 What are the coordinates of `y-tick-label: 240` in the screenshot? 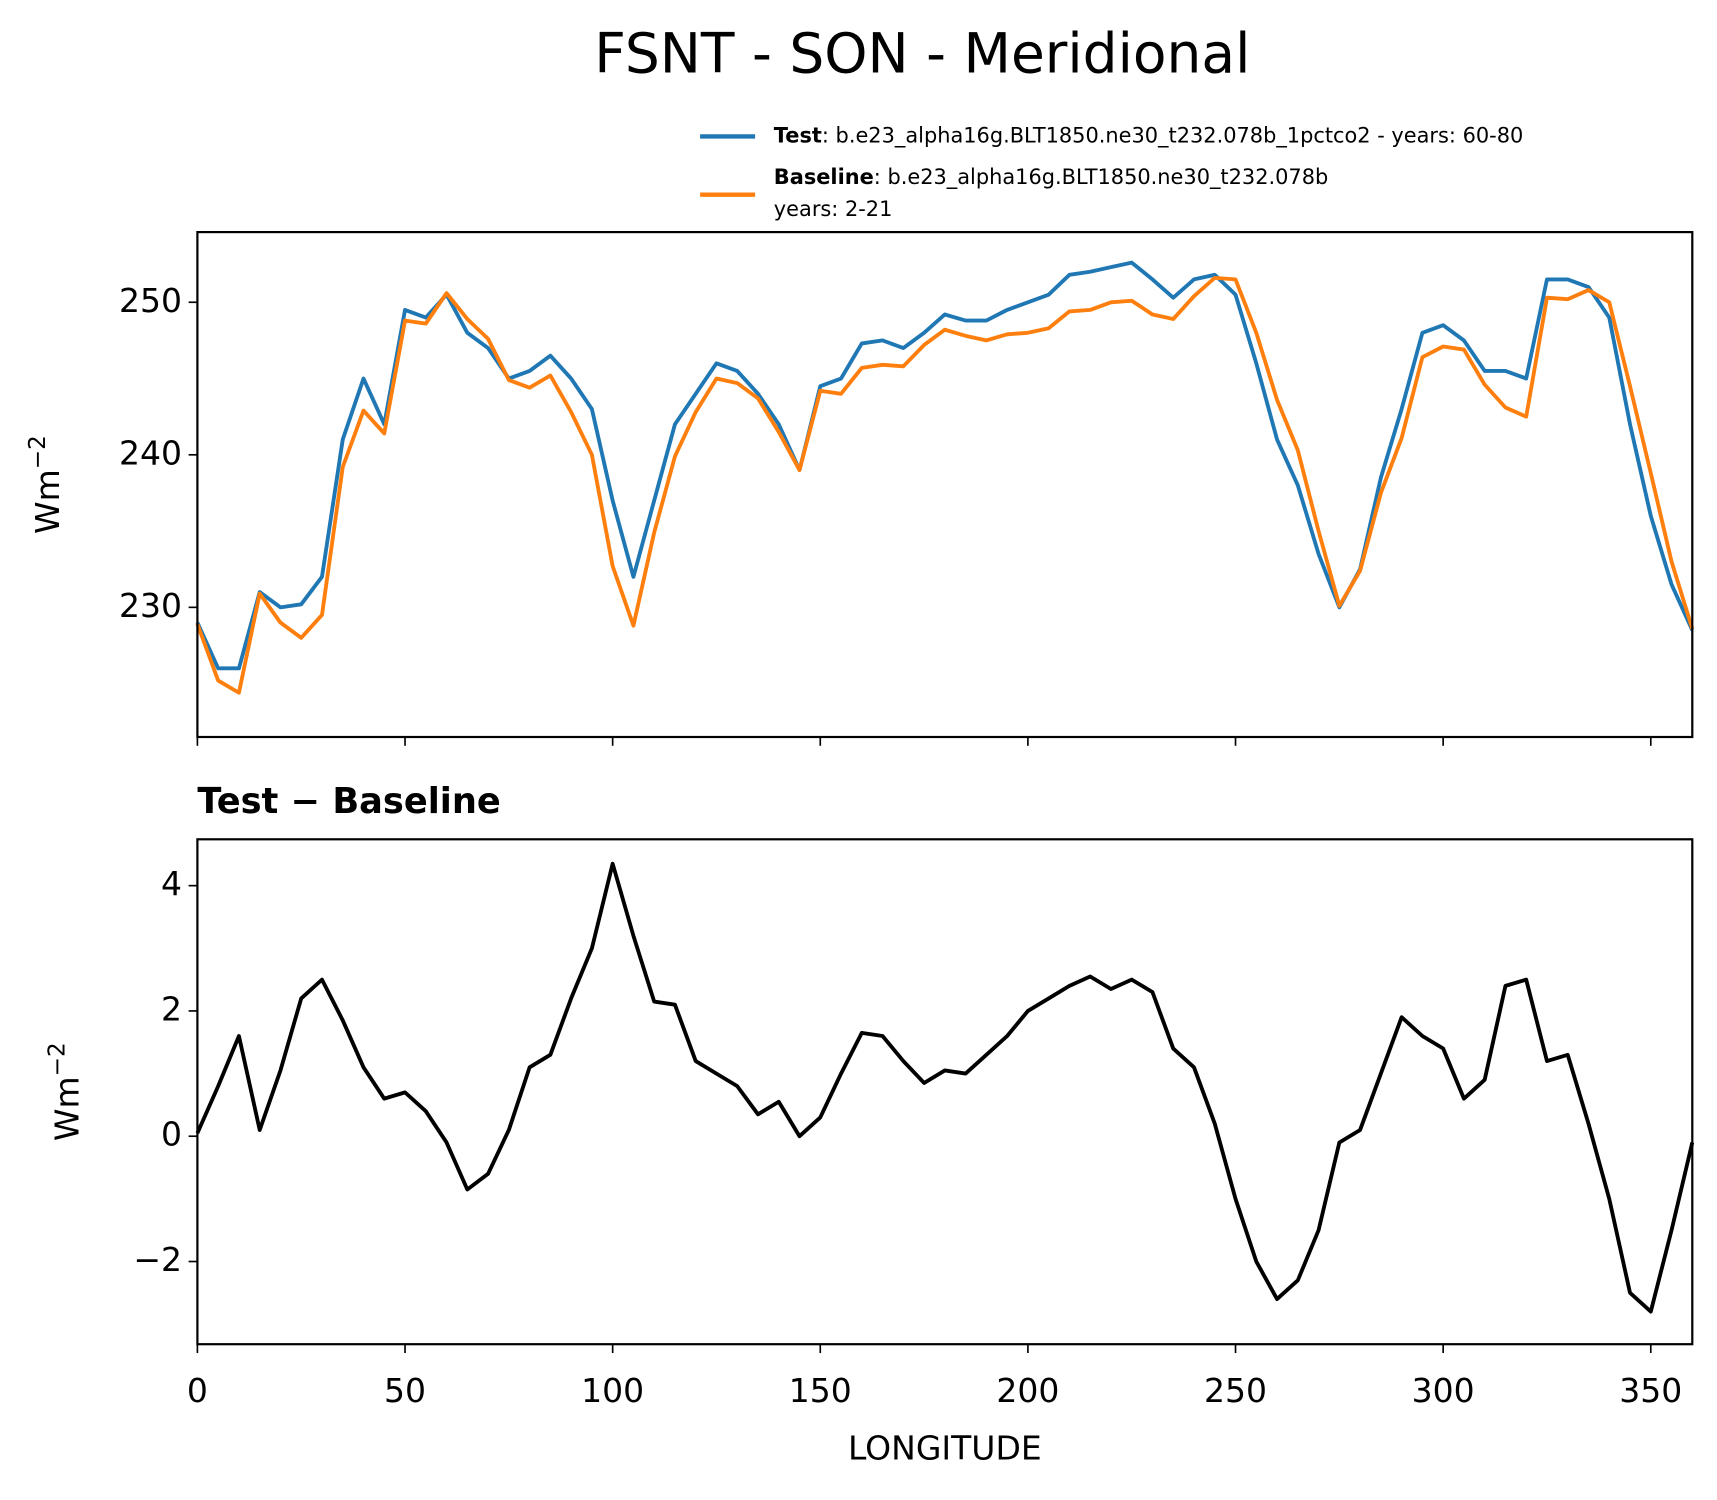 It's located at (150, 452).